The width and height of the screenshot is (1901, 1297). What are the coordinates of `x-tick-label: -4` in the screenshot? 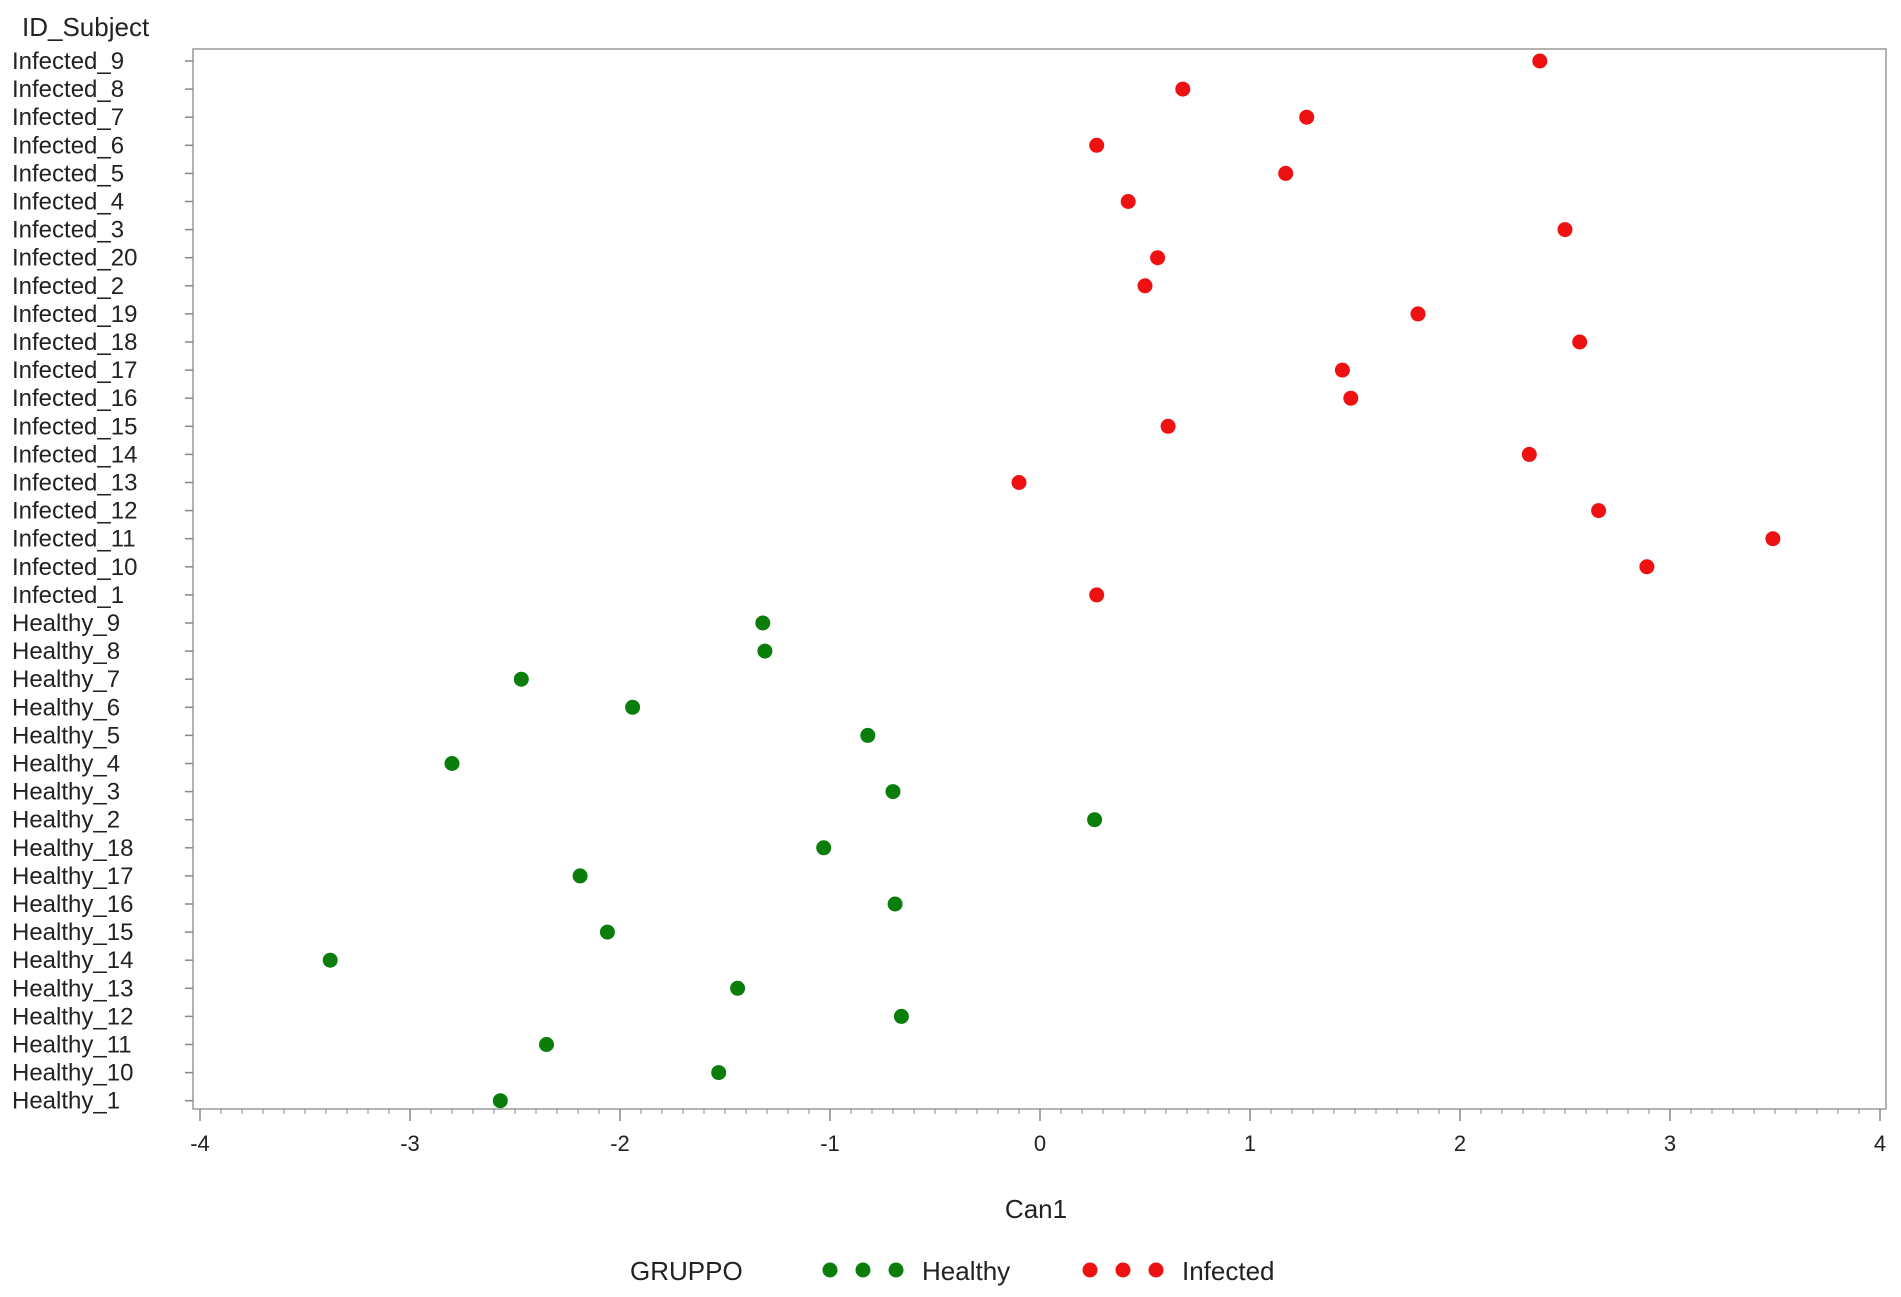 It's located at (200, 1143).